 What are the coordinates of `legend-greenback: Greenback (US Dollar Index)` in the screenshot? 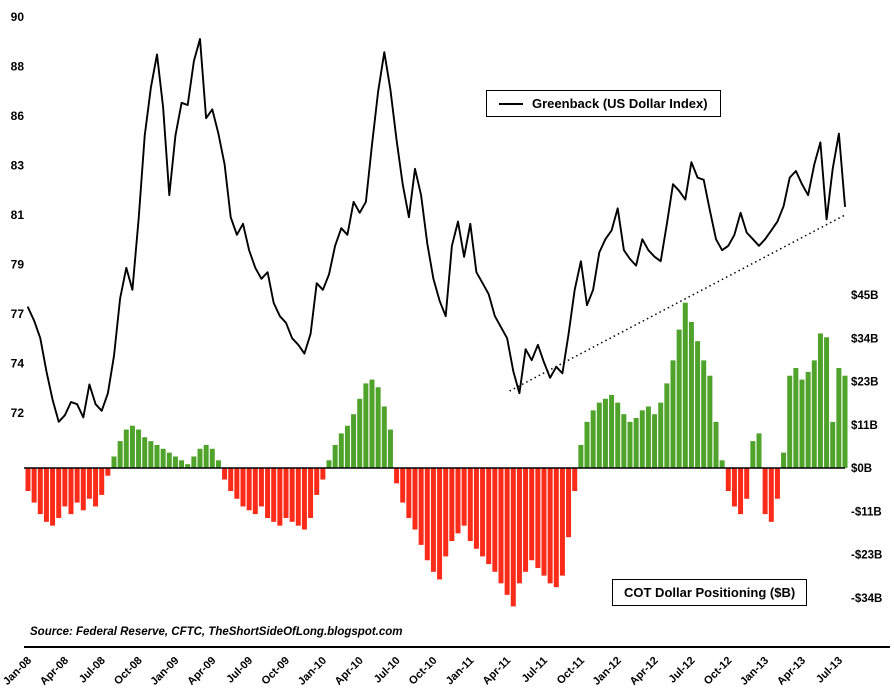 It's located at (603, 103).